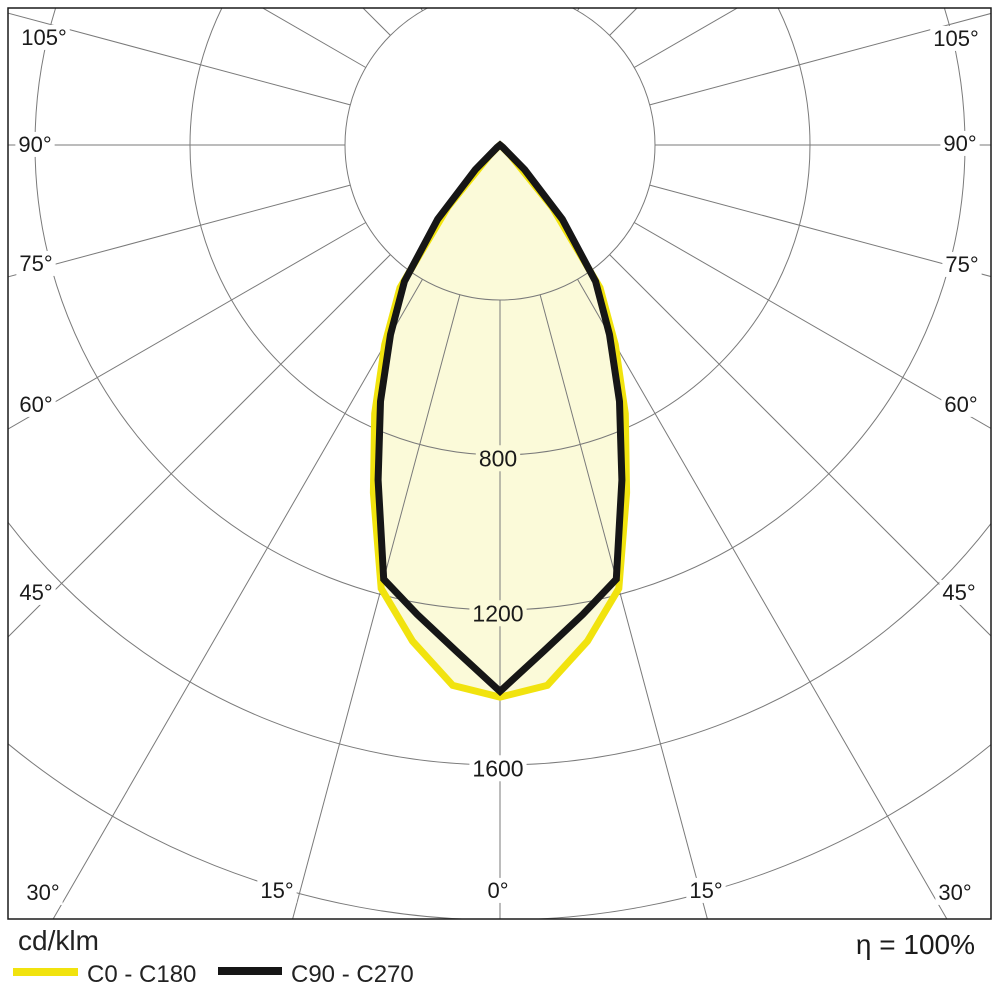 This screenshot has height=1000, width=1000. Describe the element at coordinates (915, 944) in the screenshot. I see `efficiency-label: η = 100%` at that location.